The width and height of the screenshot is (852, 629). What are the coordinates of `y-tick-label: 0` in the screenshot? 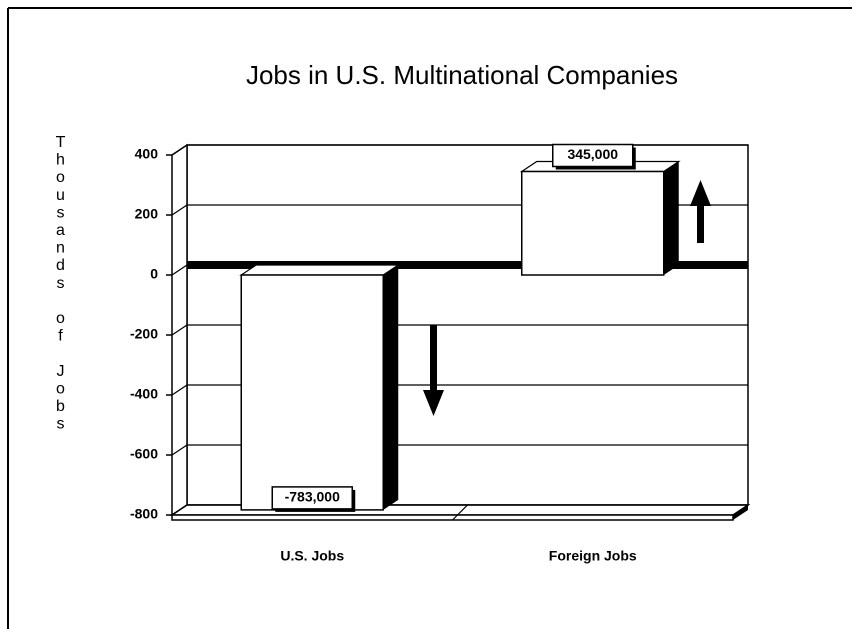 It's located at (154, 274).